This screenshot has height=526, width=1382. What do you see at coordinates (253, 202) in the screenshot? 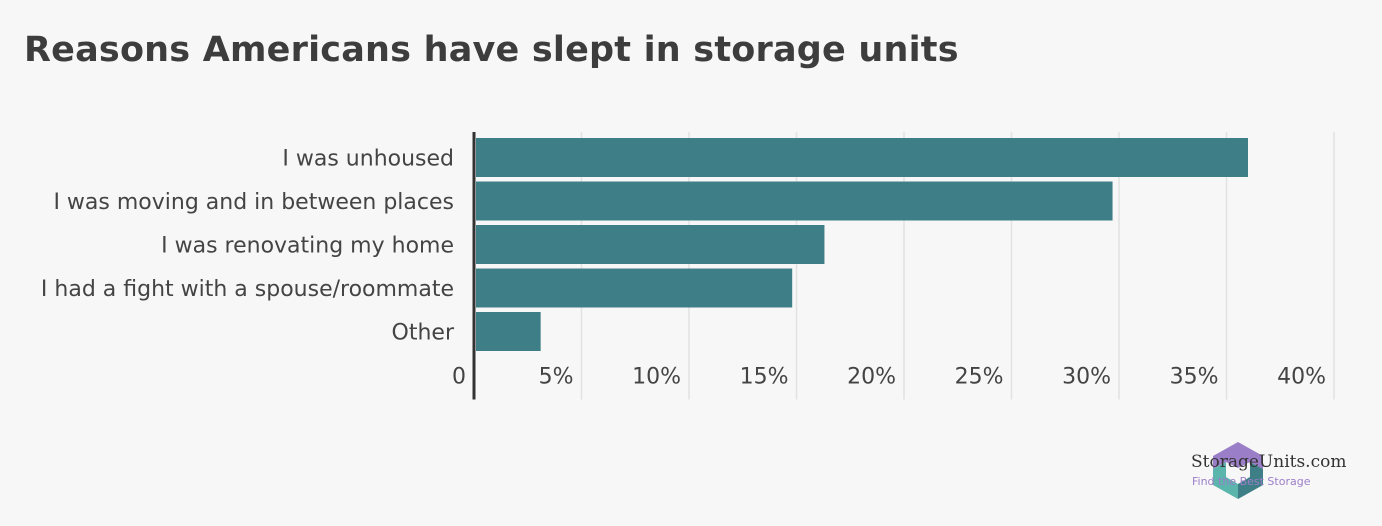
I see `category-label: I was moving and in between places` at bounding box center [253, 202].